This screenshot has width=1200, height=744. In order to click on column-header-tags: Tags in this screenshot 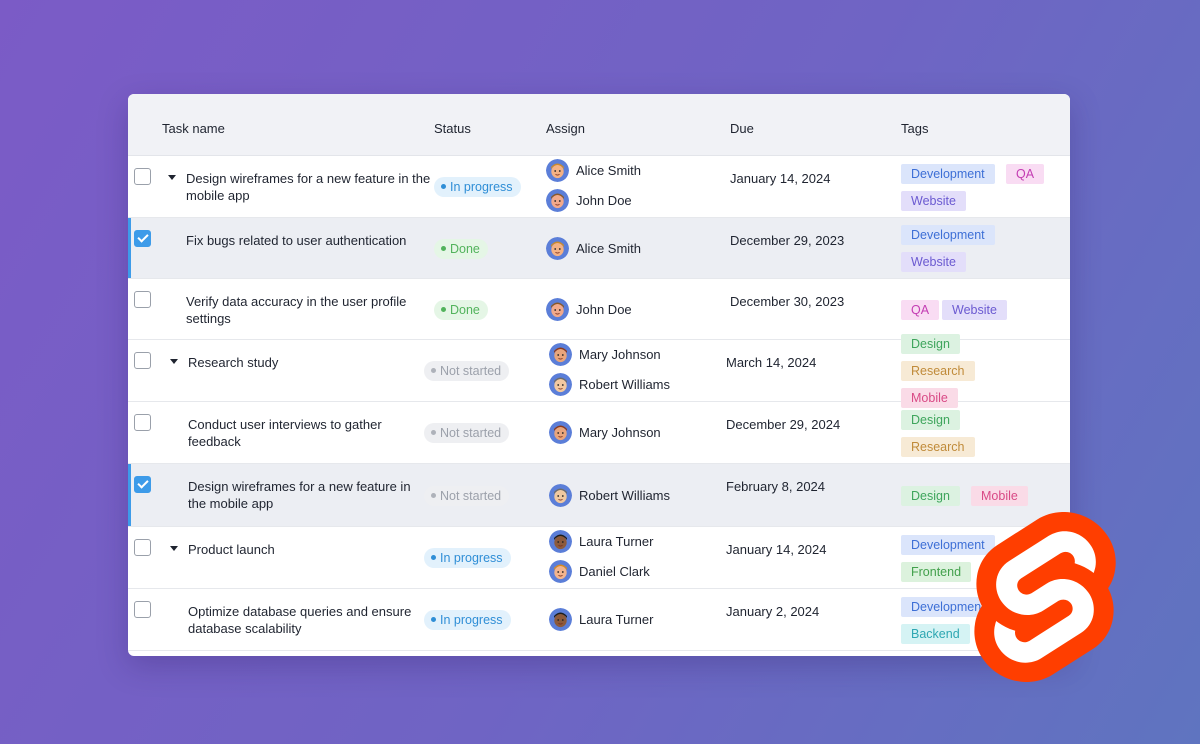, I will do `click(915, 128)`.